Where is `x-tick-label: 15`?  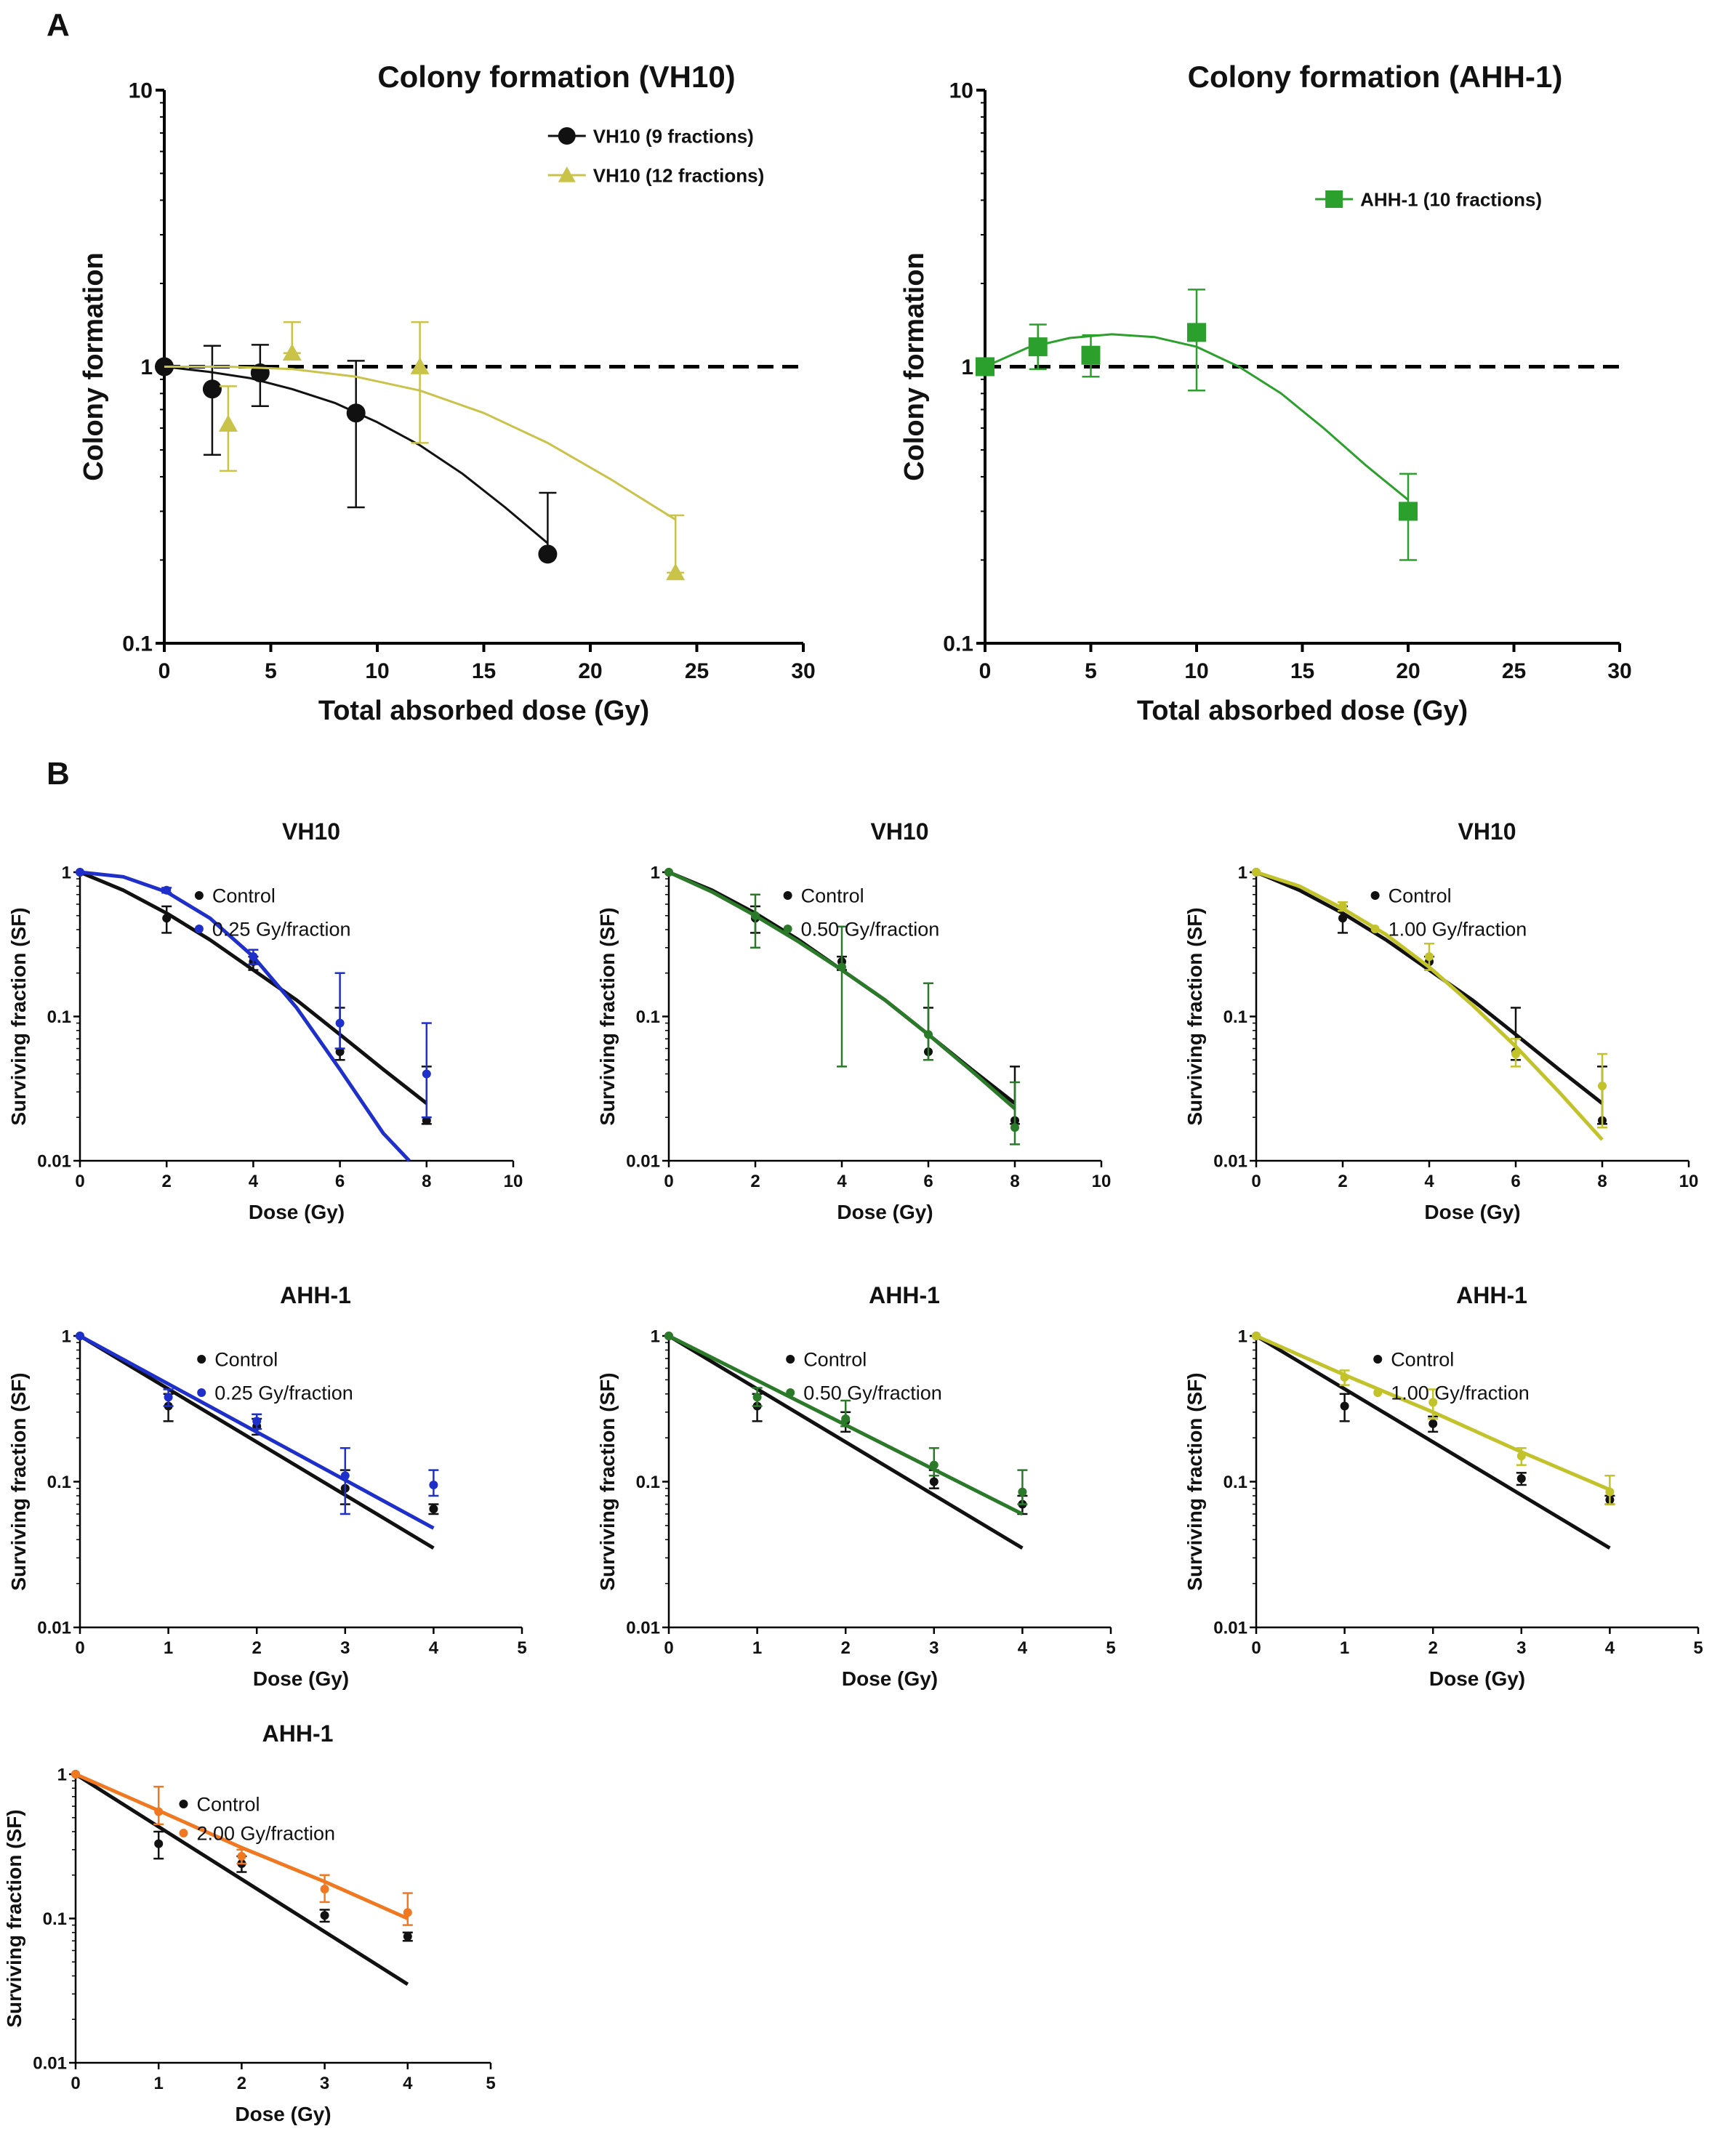
x-tick-label: 15 is located at coordinates (484, 671).